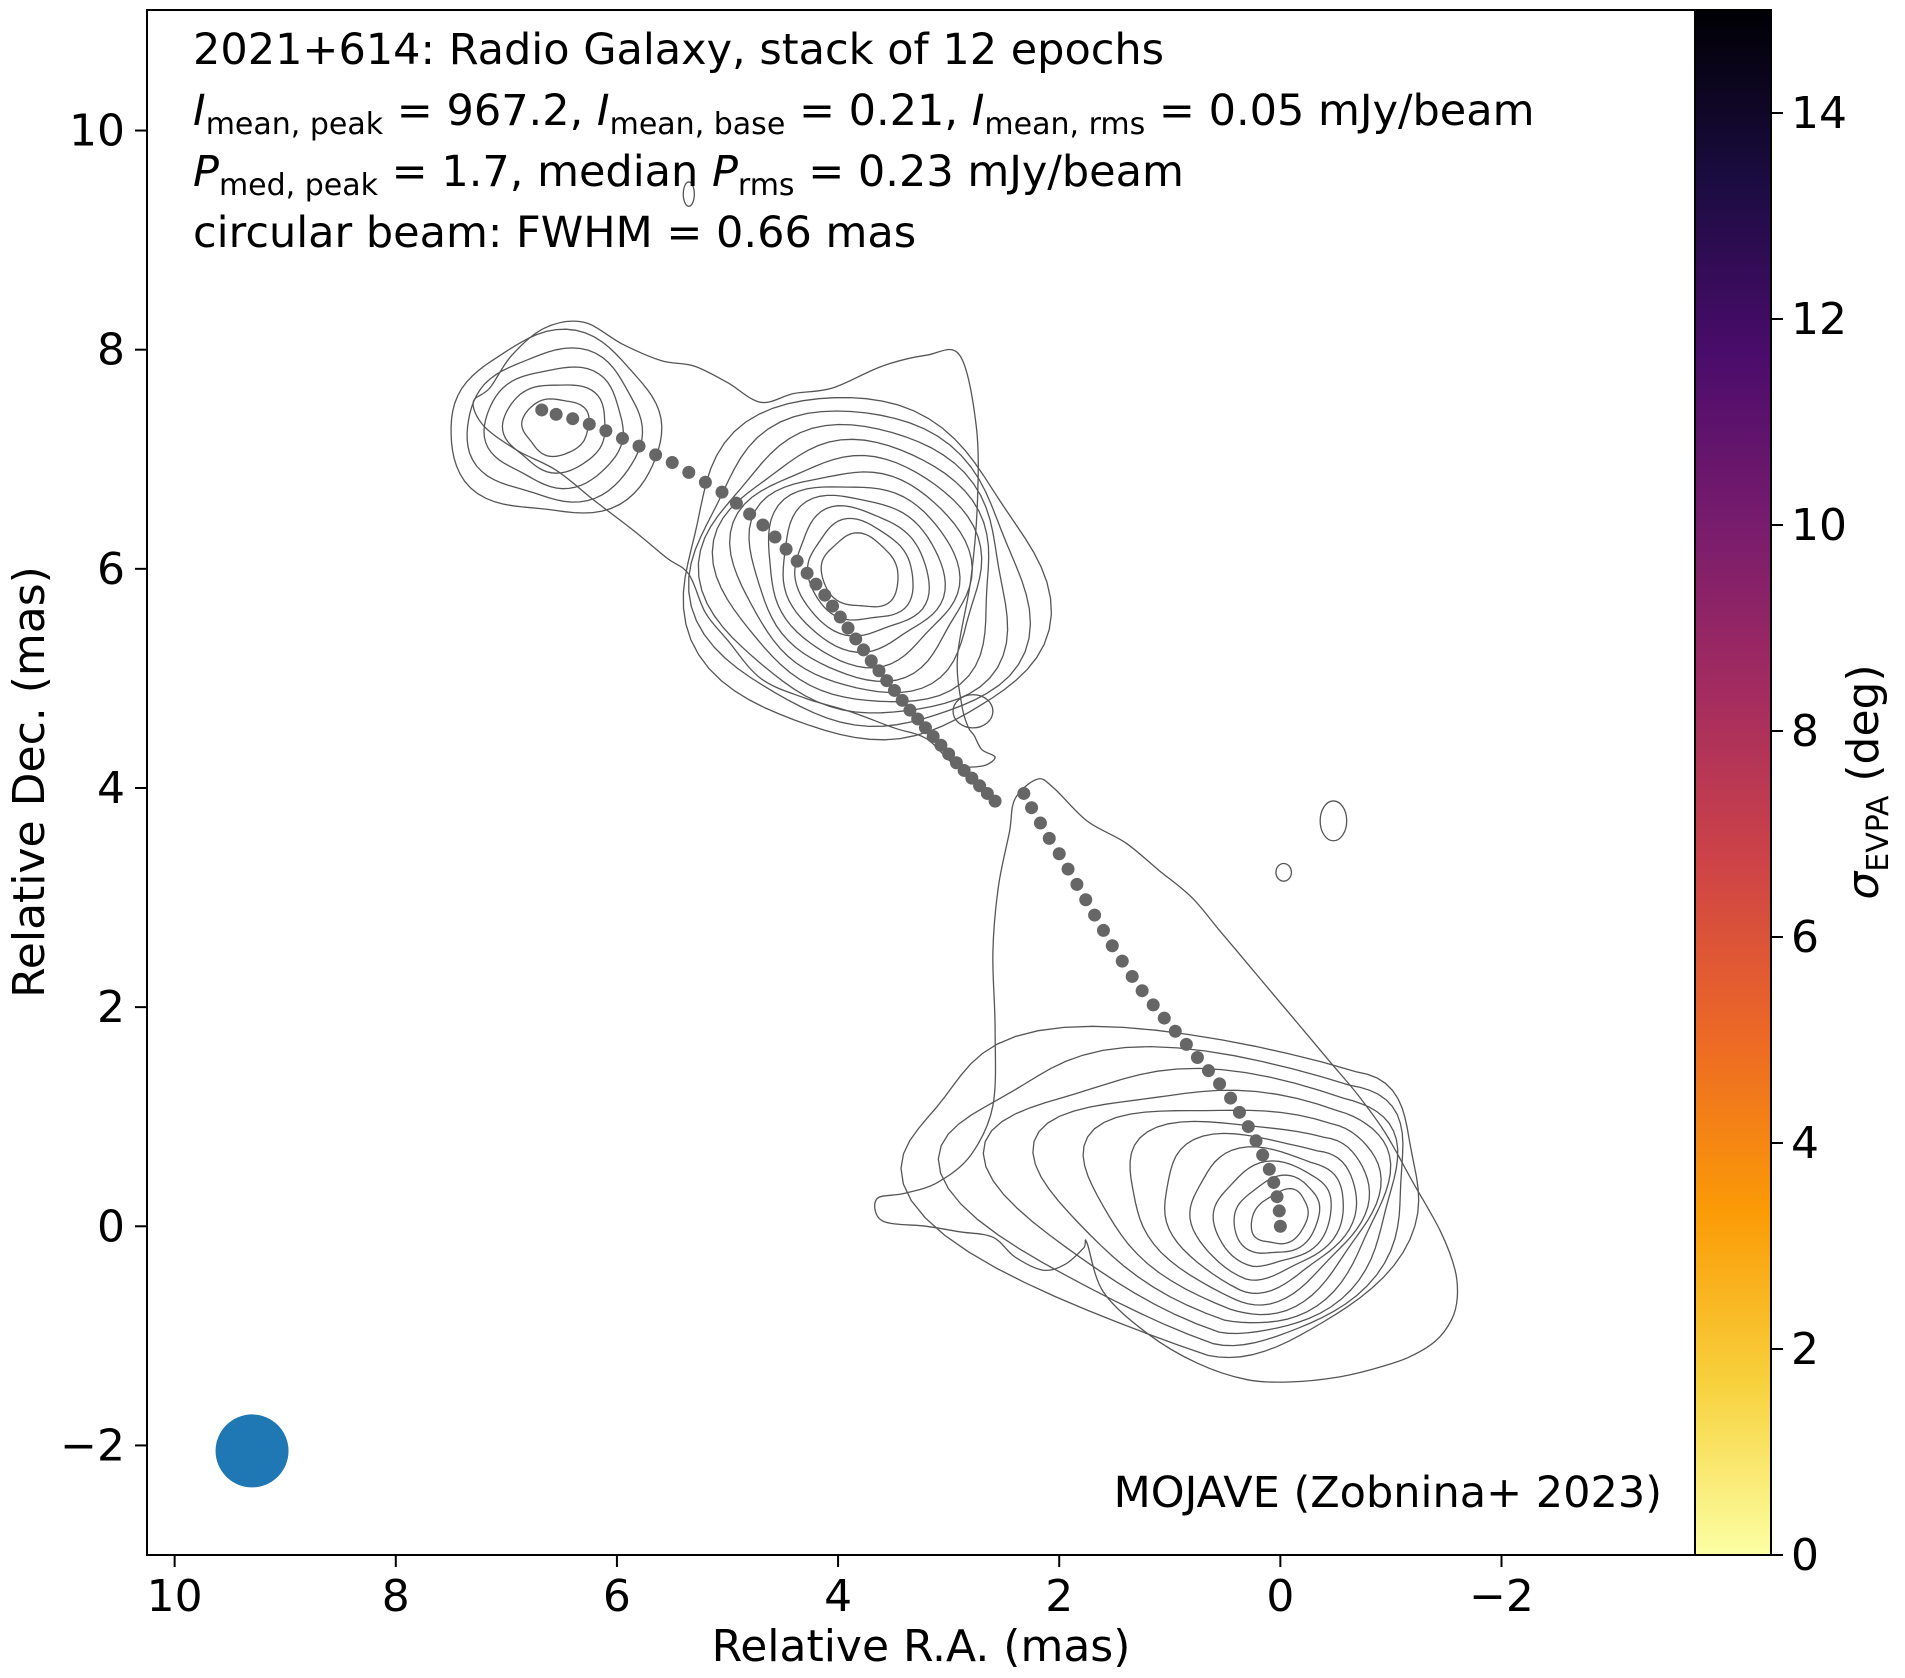 The image size is (1905, 1678). What do you see at coordinates (175, 1596) in the screenshot?
I see `x-tick-label: 10` at bounding box center [175, 1596].